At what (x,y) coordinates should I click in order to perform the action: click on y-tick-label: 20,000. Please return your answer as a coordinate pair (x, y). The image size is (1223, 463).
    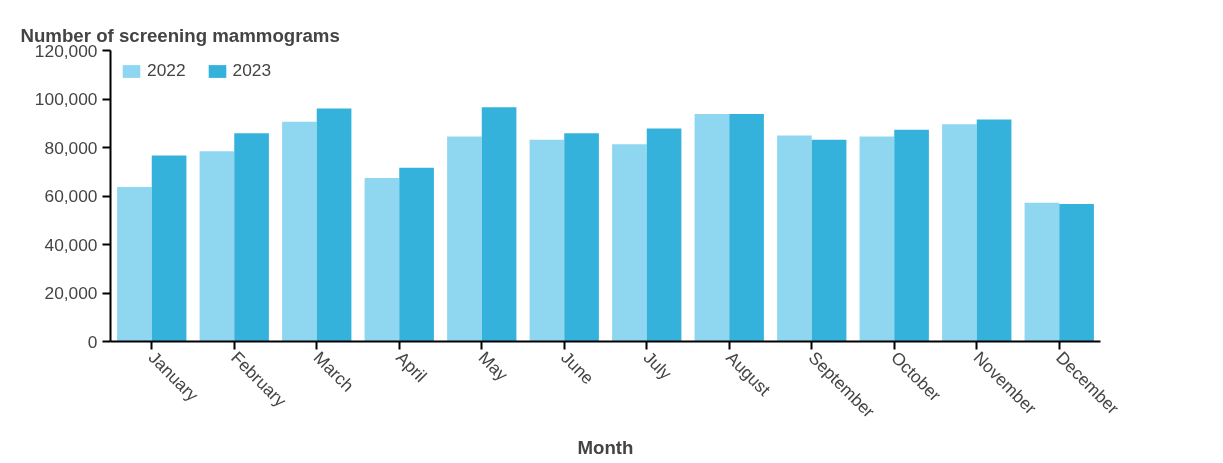
    Looking at the image, I should click on (71, 293).